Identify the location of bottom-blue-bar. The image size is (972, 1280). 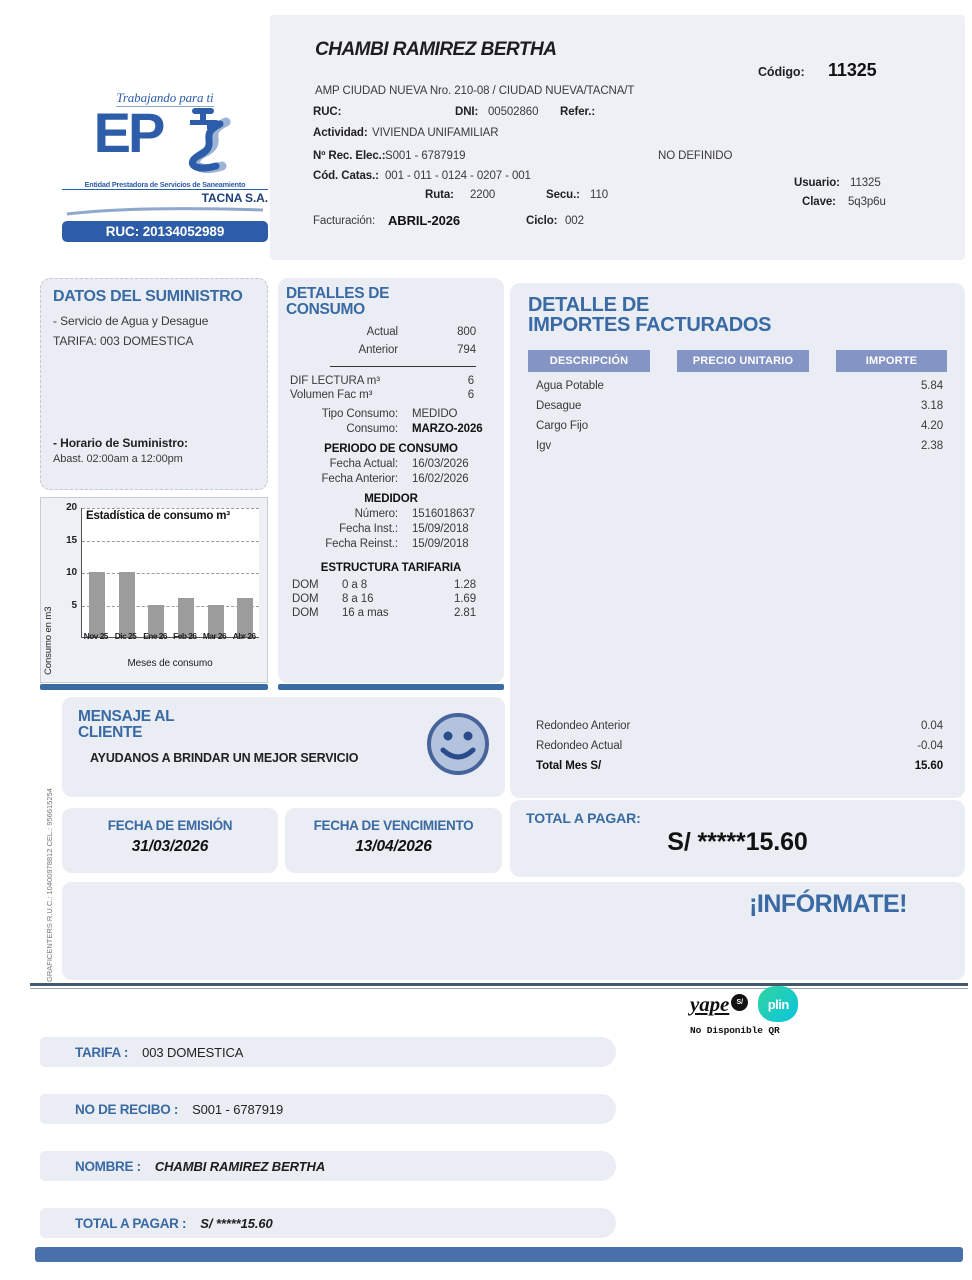
(499, 1254).